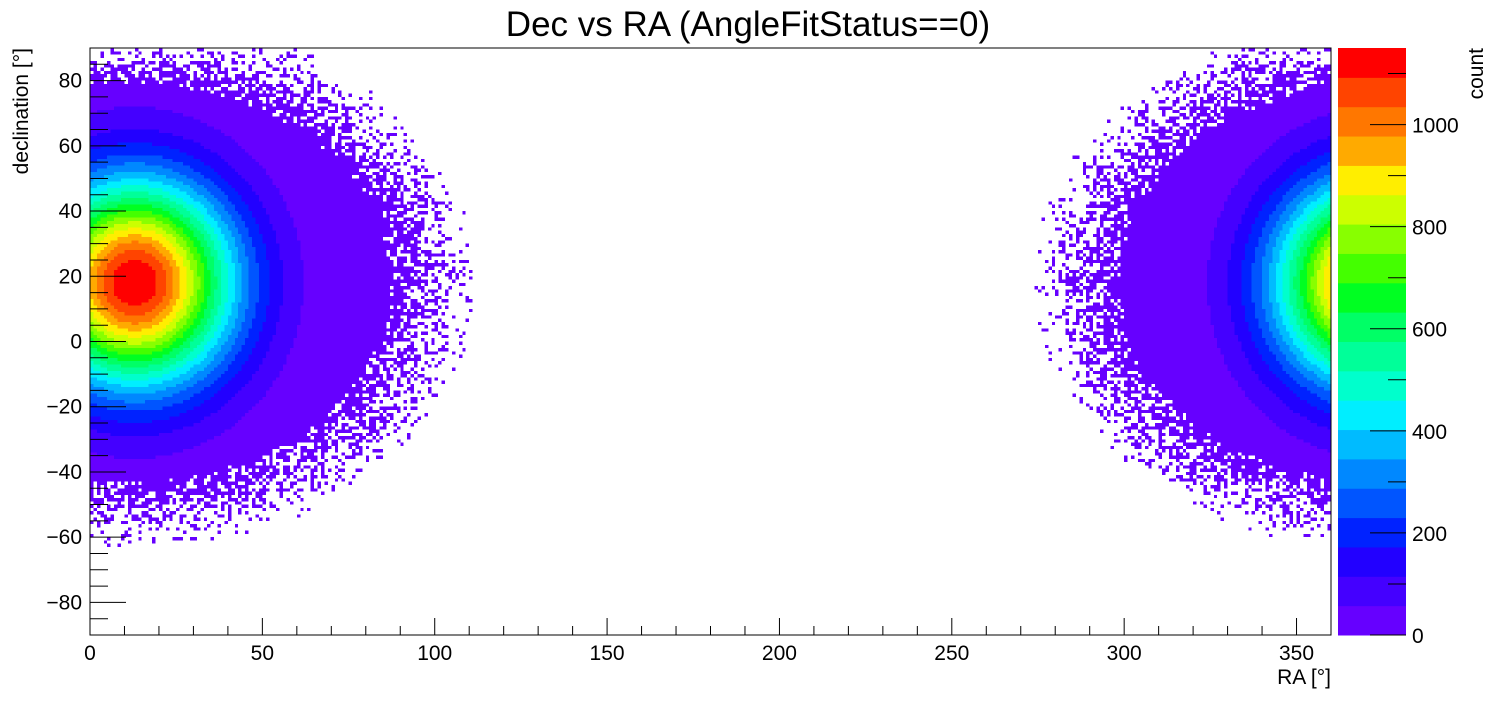 The width and height of the screenshot is (1496, 722). Describe the element at coordinates (1414, 360) in the screenshot. I see `colorbar-axis: 0 200 400 600 800 1000` at that location.